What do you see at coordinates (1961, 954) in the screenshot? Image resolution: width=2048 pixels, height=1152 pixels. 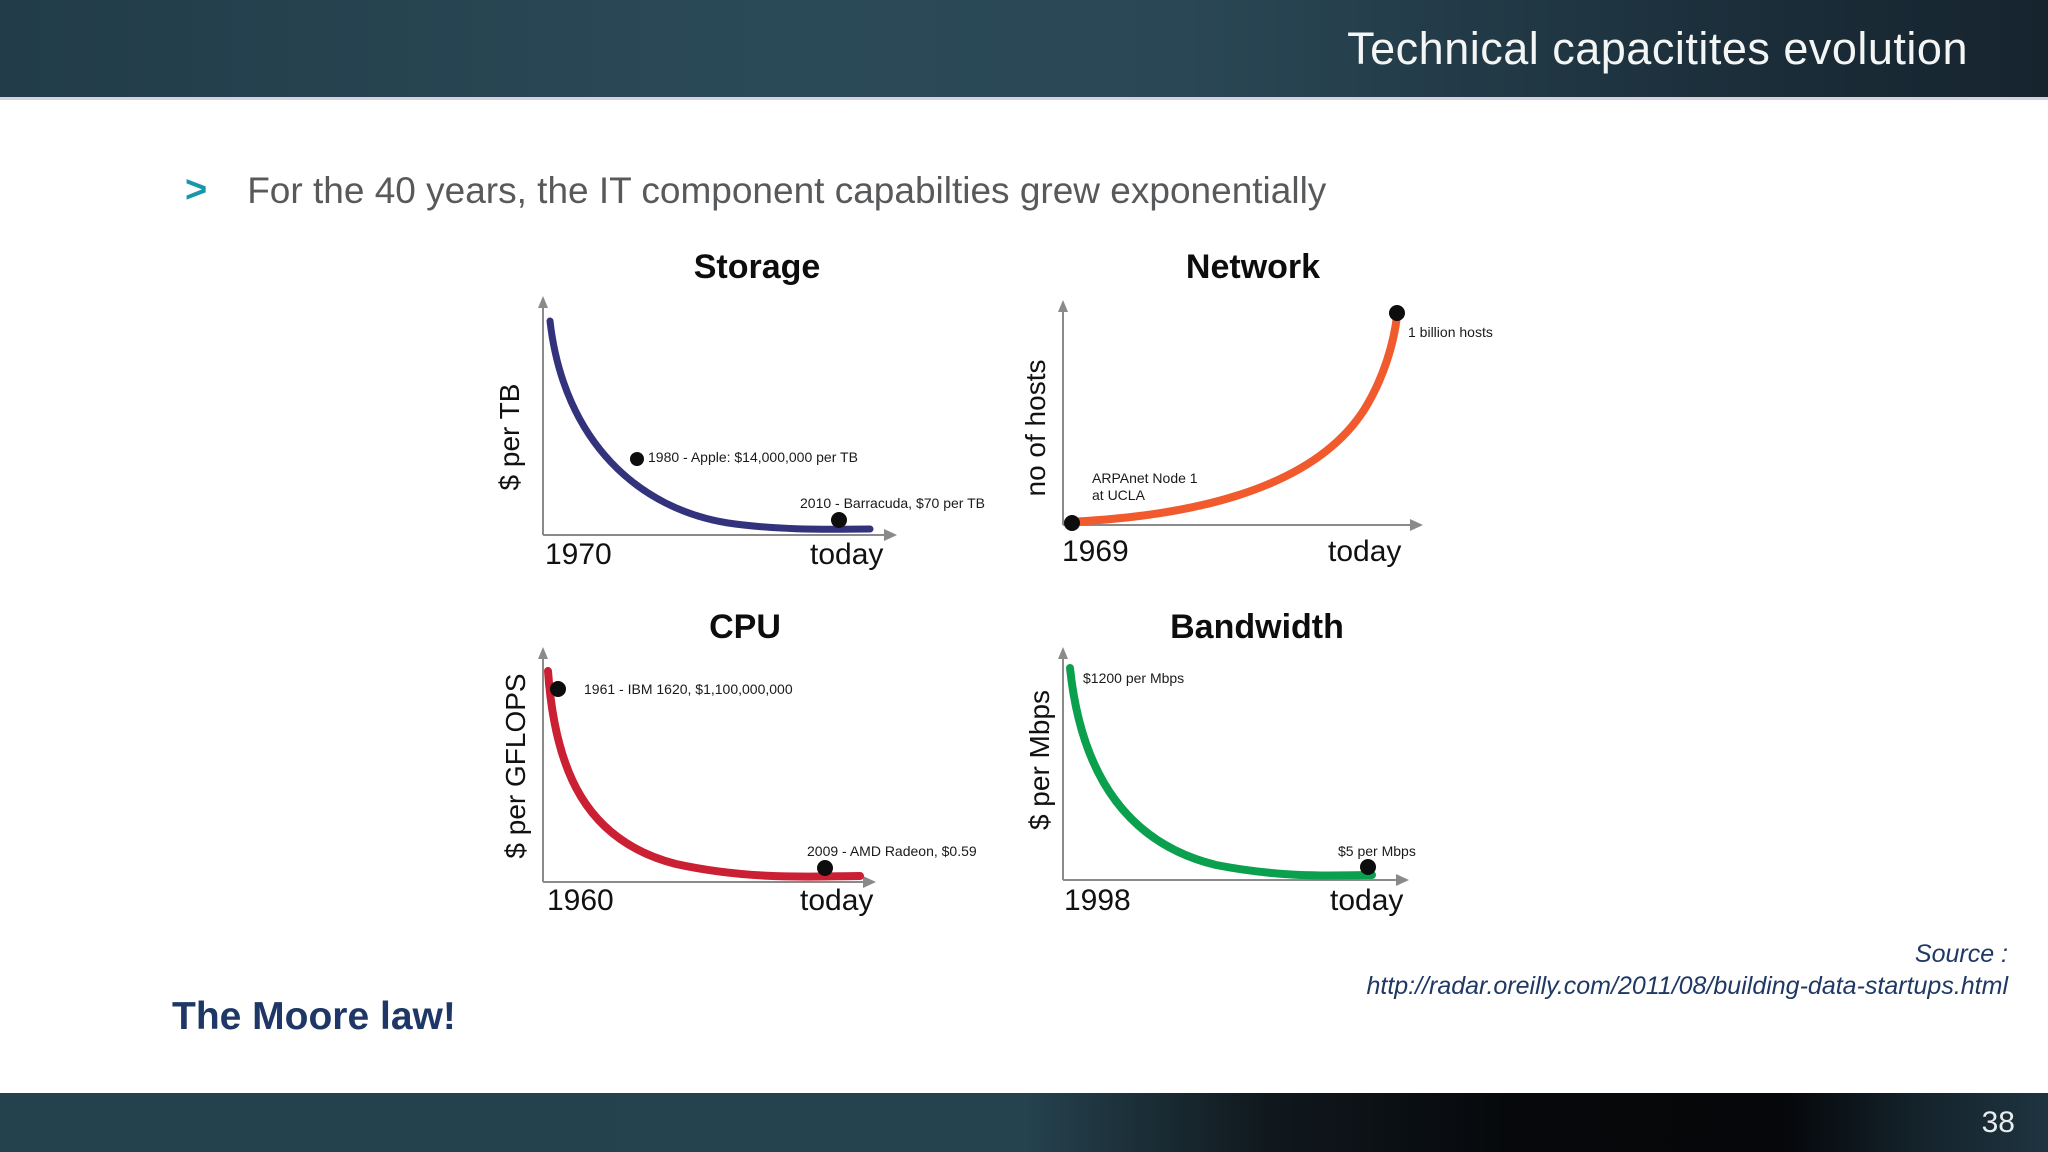 I see `source-label: Source :` at bounding box center [1961, 954].